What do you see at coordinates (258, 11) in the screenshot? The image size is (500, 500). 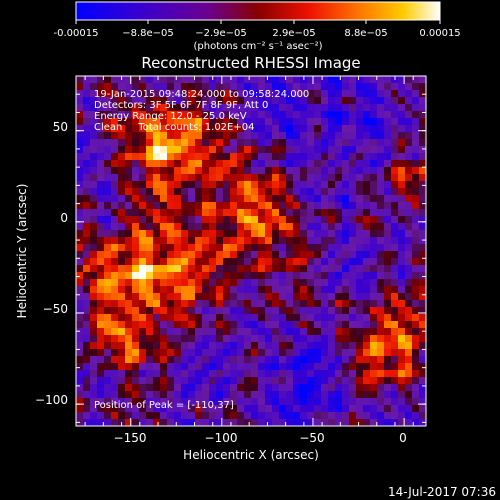 I see `colorbar-gradient` at bounding box center [258, 11].